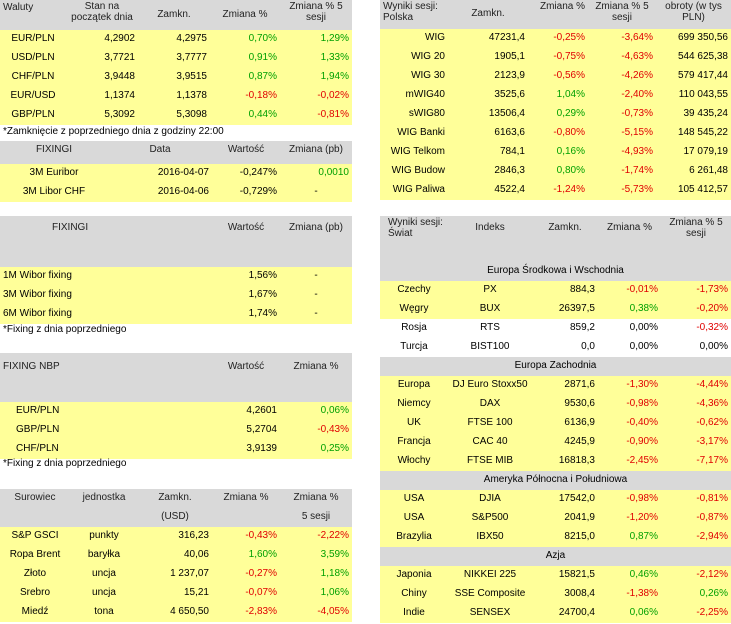 The image size is (731, 624). What do you see at coordinates (490, 613) in the screenshot?
I see `table-cell: SENSEX` at bounding box center [490, 613].